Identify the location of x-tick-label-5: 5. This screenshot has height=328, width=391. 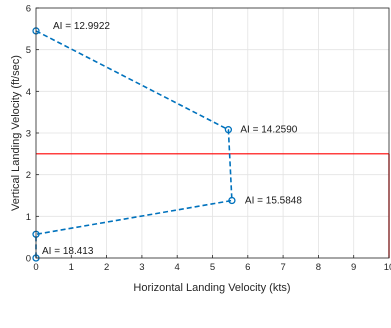
(212, 267).